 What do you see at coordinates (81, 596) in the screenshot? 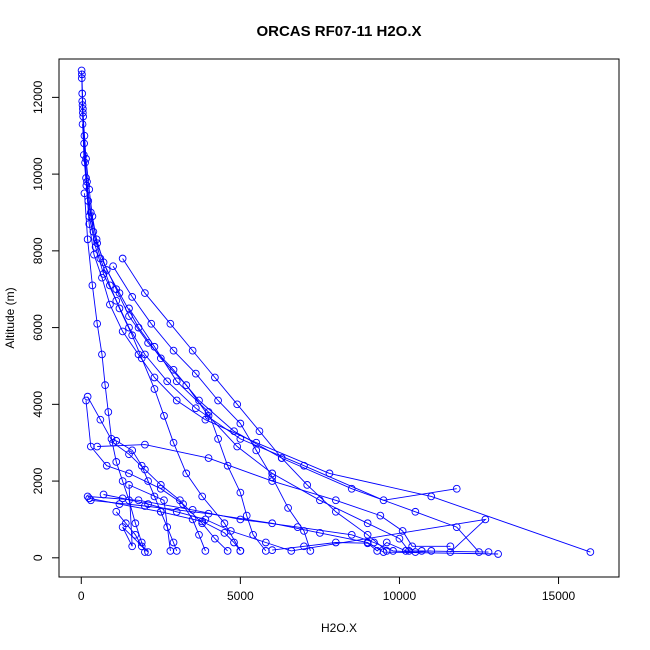
I see `x-tick-label: 0` at bounding box center [81, 596].